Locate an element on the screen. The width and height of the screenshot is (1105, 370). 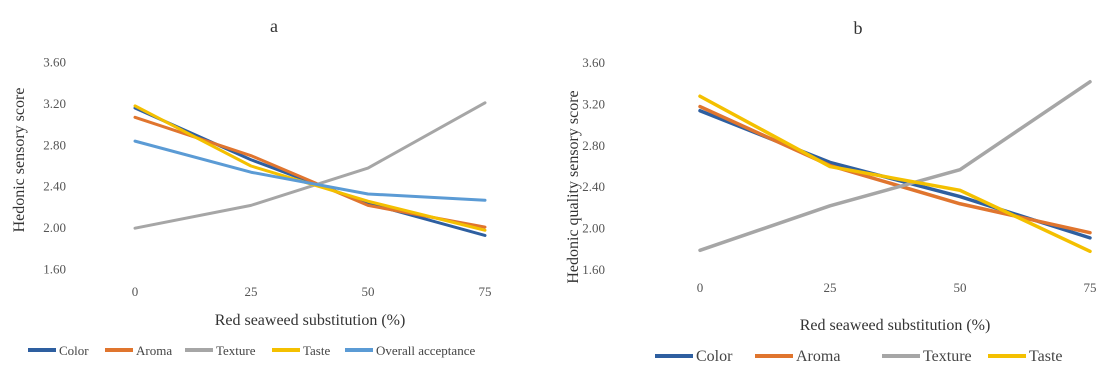
legend: Color Aroma Texture Taste Overall acceptance is located at coordinates (251, 350).